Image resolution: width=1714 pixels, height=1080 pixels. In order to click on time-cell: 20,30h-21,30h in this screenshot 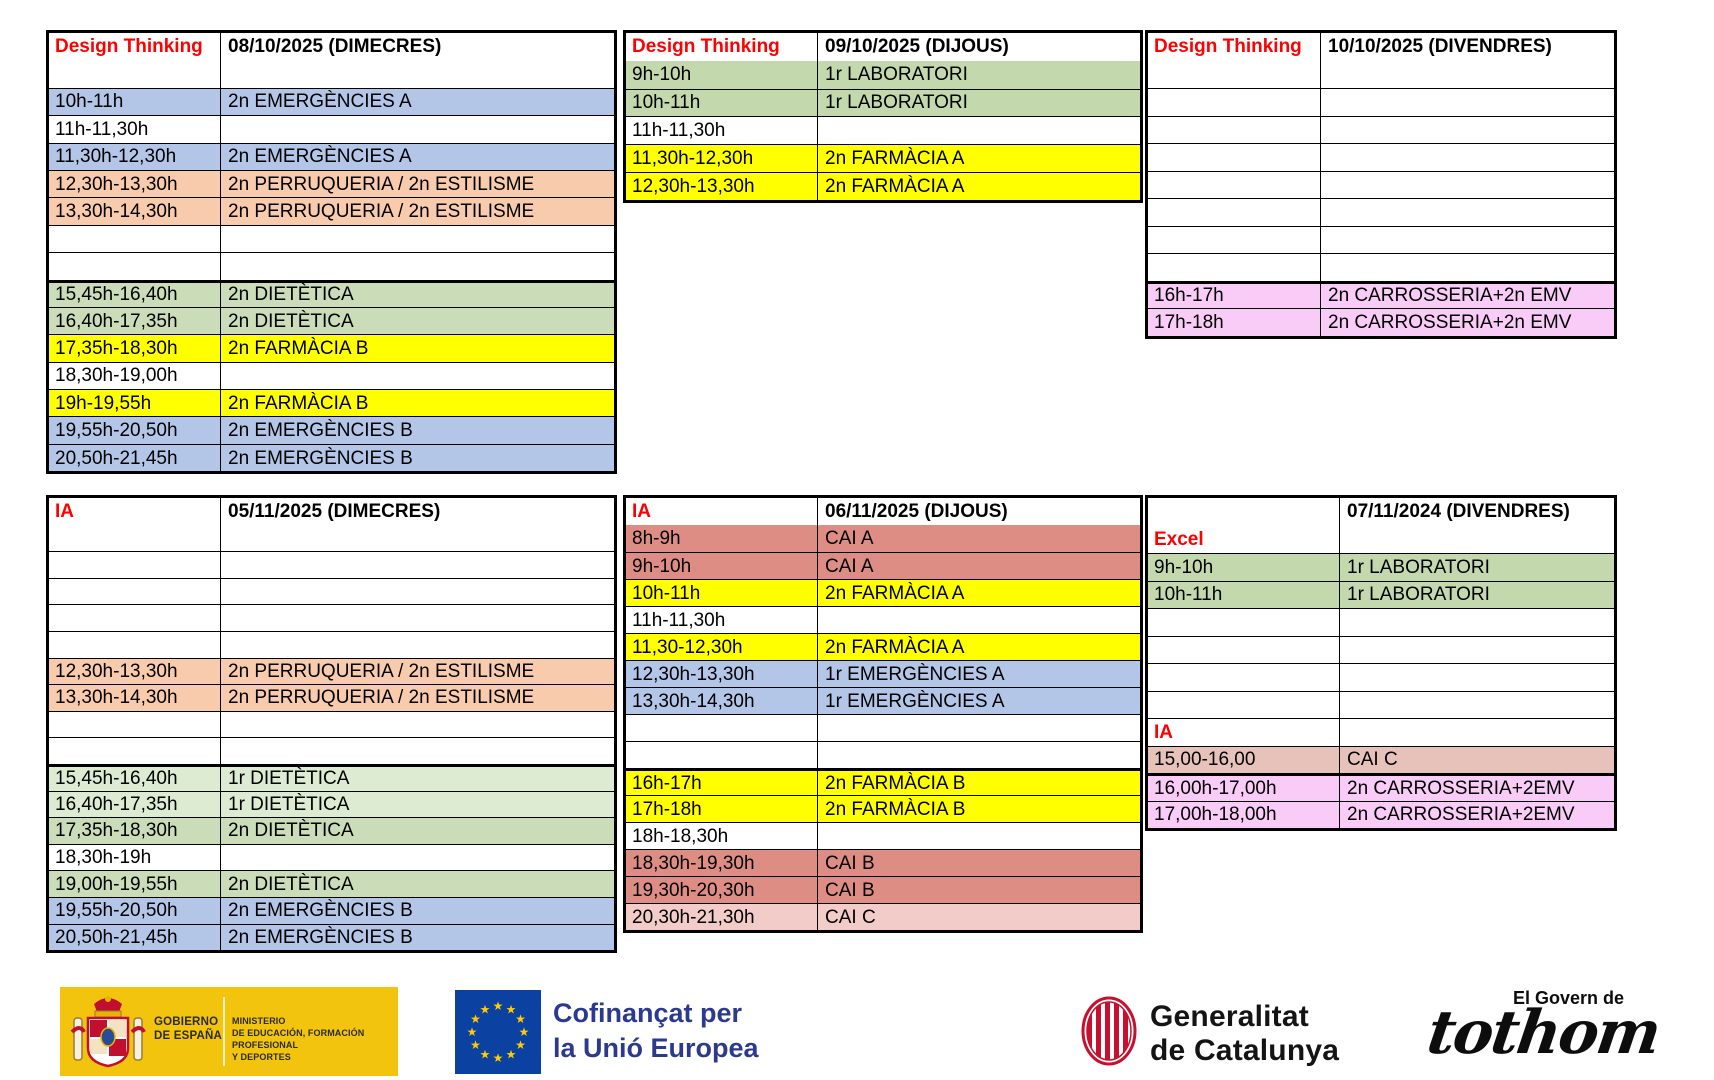, I will do `click(722, 917)`.